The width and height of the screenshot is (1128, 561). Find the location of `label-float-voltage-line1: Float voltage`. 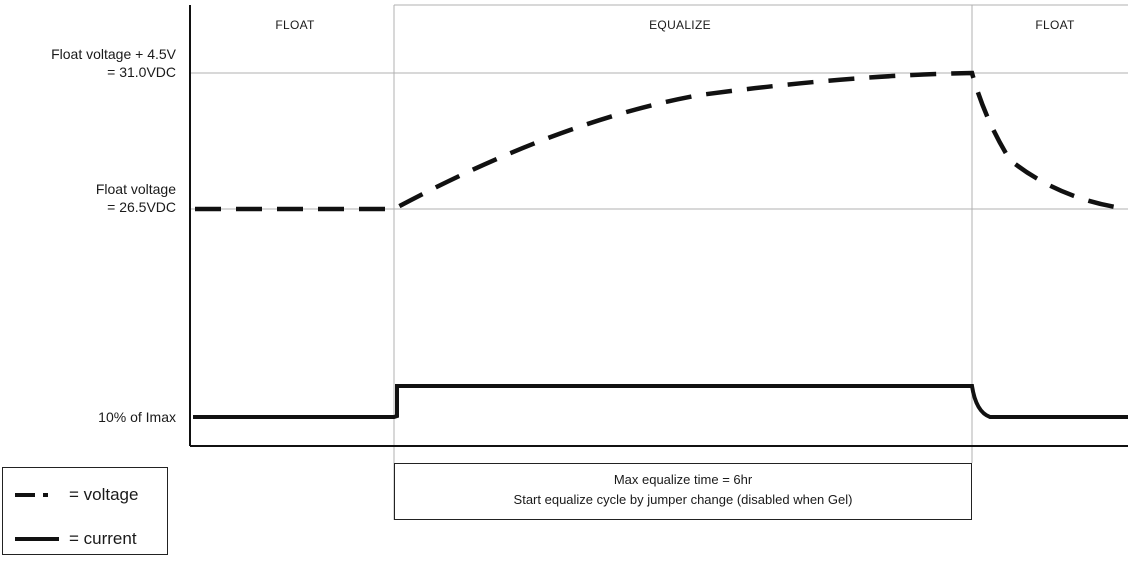

label-float-voltage-line1: Float voltage is located at coordinates (135, 189).